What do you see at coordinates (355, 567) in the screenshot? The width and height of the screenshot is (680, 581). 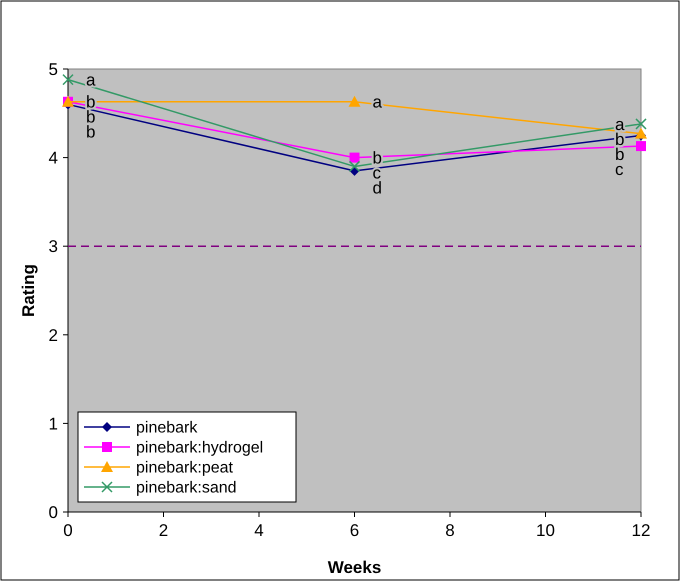 I see `x-axis-title: Weeks` at bounding box center [355, 567].